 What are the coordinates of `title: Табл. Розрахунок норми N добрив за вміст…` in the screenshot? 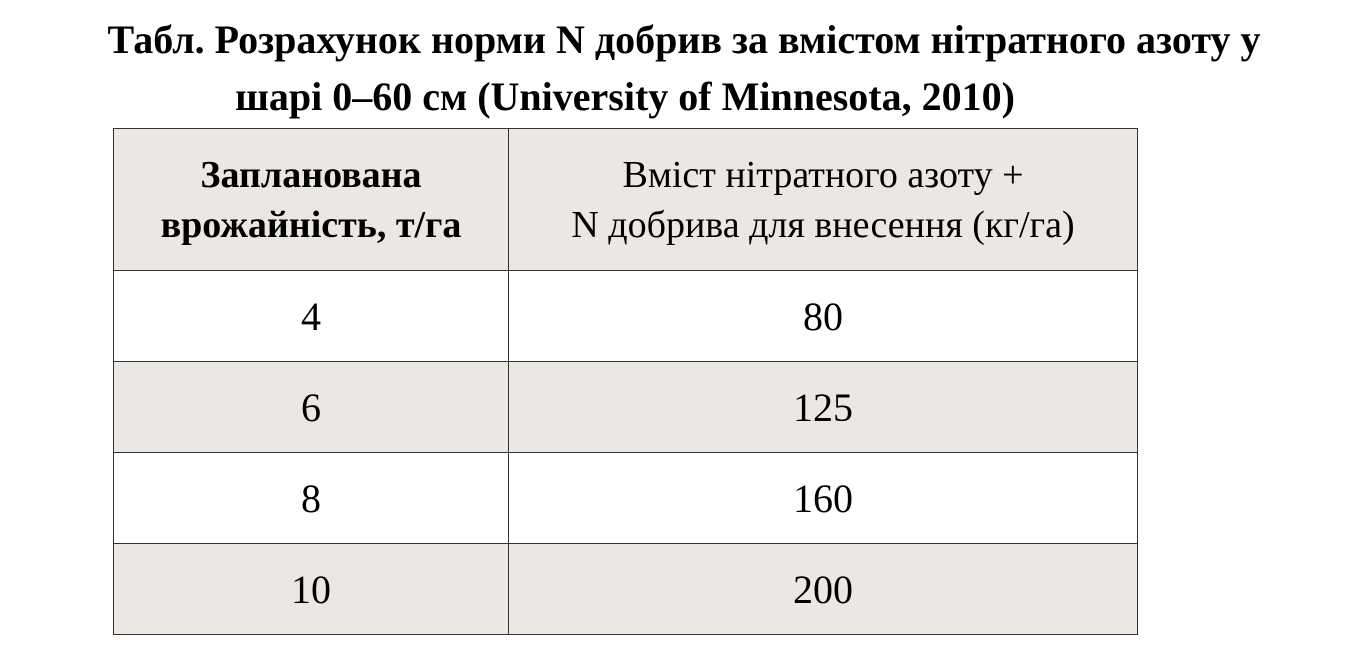 It's located at (684, 39).